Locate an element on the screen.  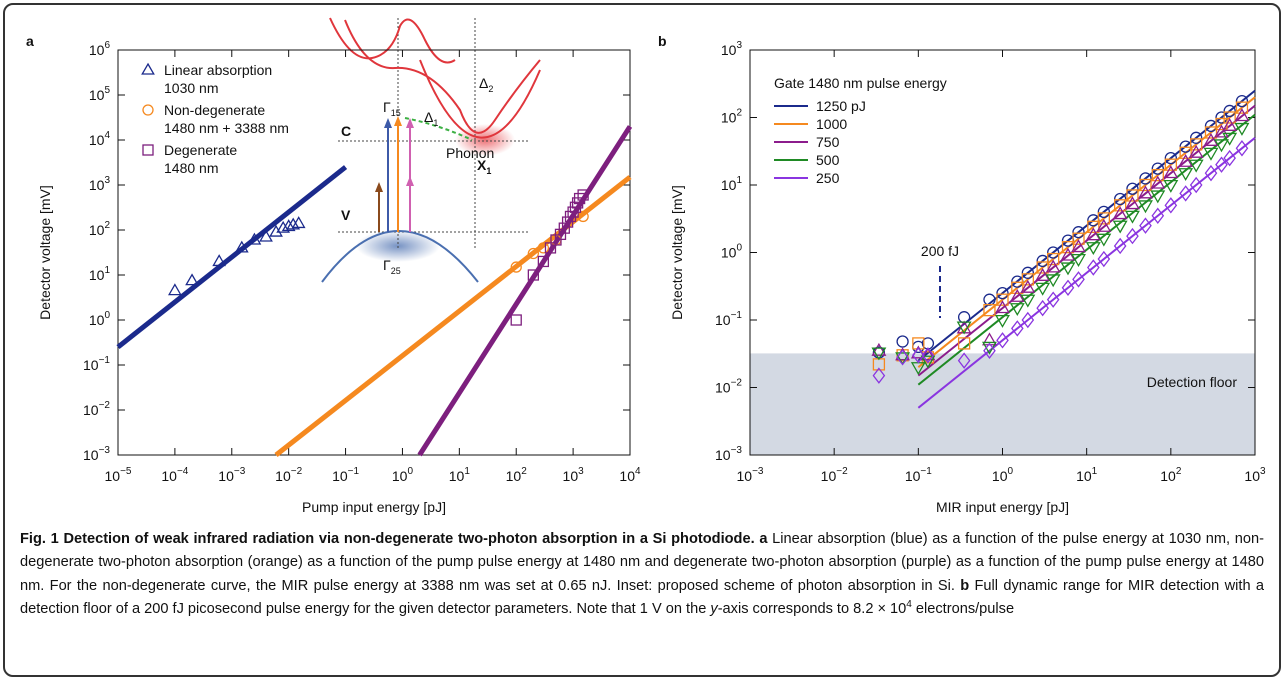
x-axis-title: MIR input energy [pJ] is located at coordinates (1002, 507).